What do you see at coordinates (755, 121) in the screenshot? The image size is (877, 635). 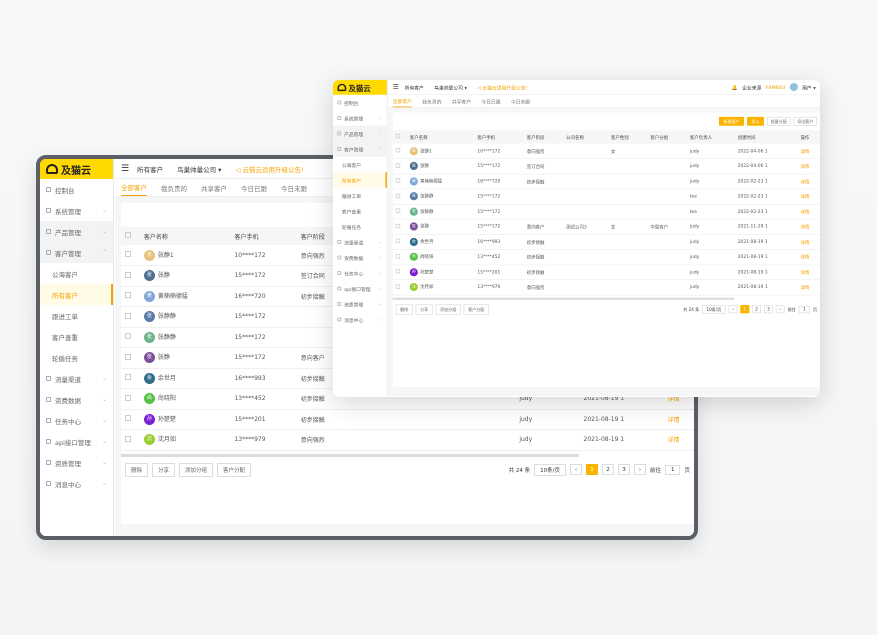 I see `import-button: 导入` at bounding box center [755, 121].